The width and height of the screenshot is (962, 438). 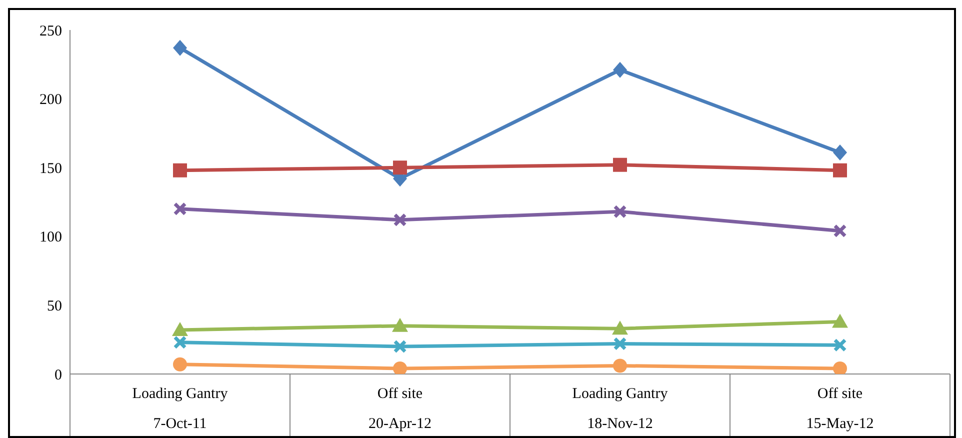 What do you see at coordinates (58, 375) in the screenshot?
I see `y-tick-label: 0` at bounding box center [58, 375].